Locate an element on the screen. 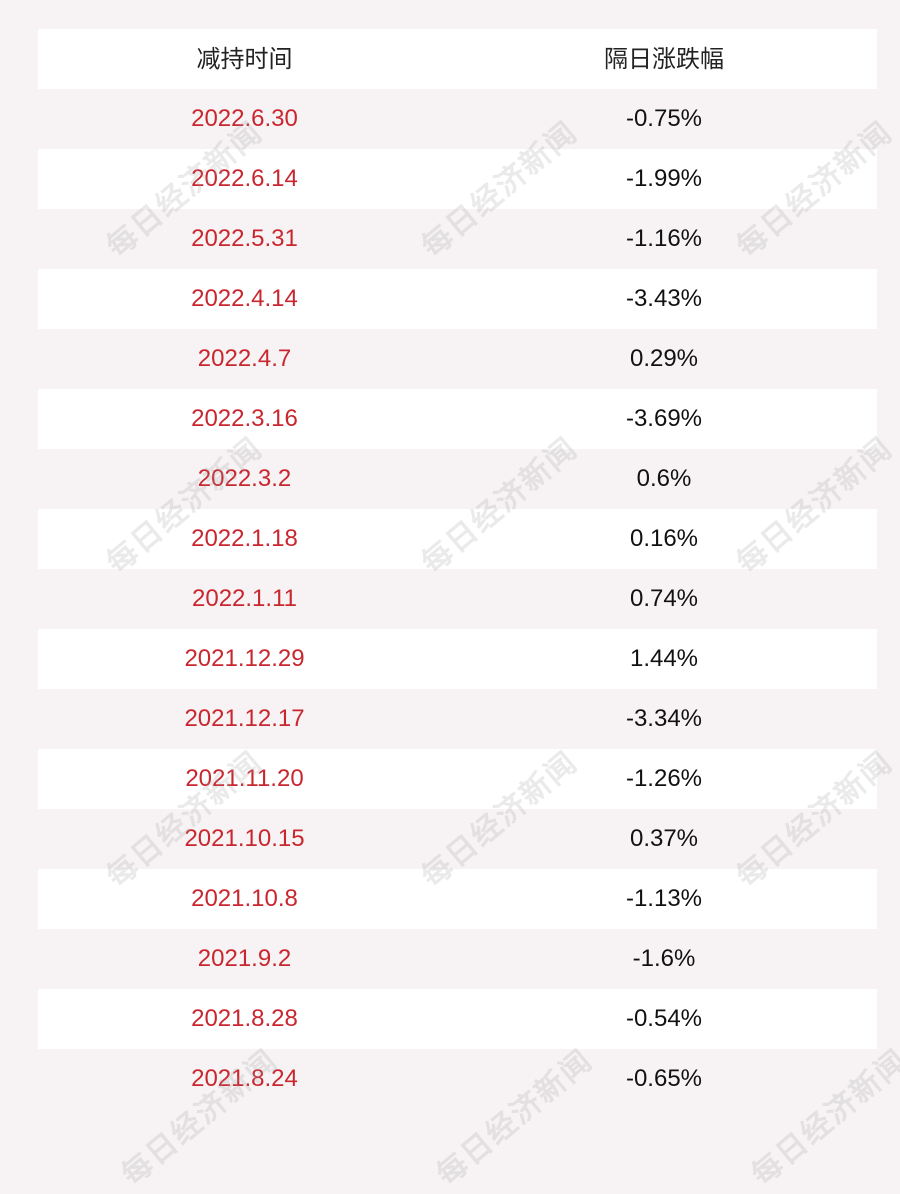 The height and width of the screenshot is (1194, 900). next-day-change: 0.29% is located at coordinates (664, 358).